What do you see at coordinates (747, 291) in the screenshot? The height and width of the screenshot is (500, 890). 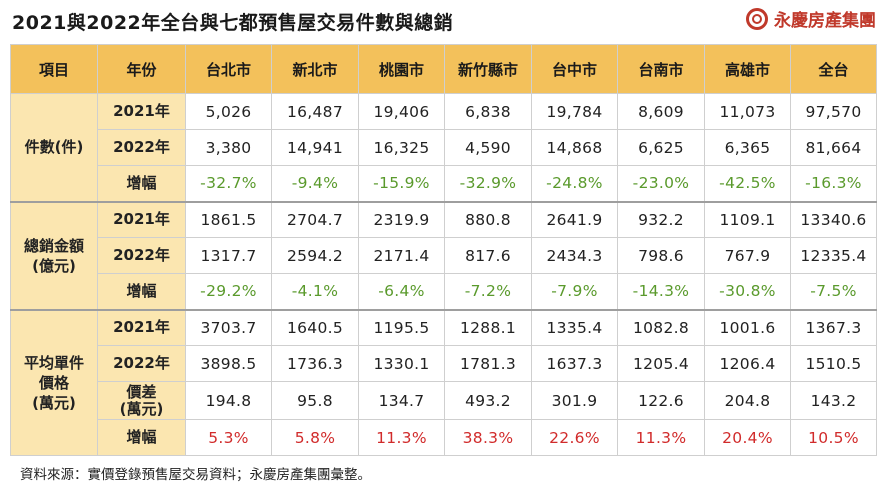 I see `table-cell: -30.8%` at bounding box center [747, 291].